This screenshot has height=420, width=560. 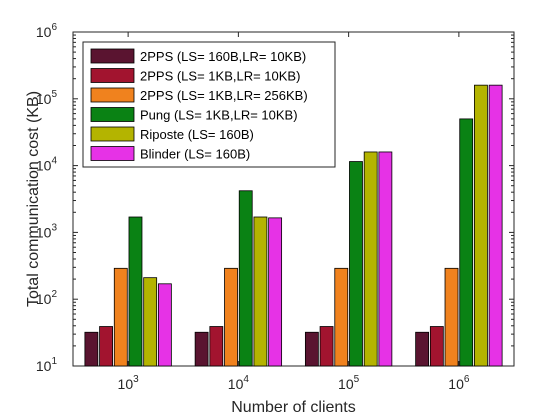 What do you see at coordinates (47, 298) in the screenshot?
I see `y-tick-label: 10²` at bounding box center [47, 298].